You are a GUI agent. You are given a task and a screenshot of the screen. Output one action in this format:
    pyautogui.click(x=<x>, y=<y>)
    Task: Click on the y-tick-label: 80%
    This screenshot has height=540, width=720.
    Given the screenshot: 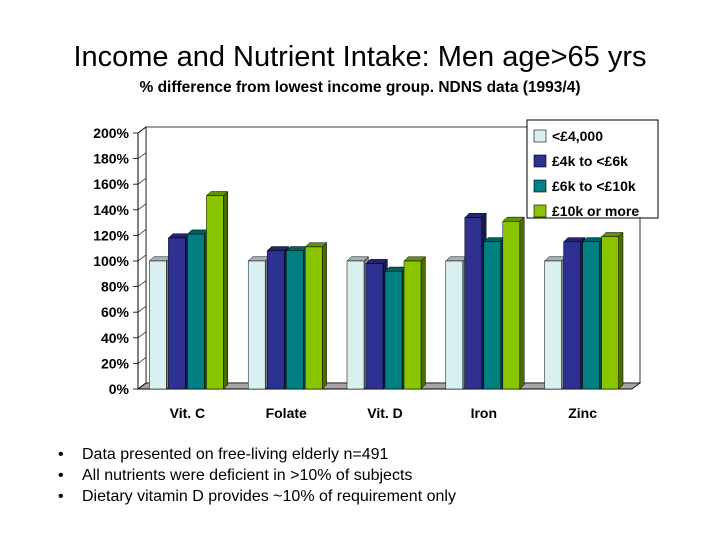 What is the action you would take?
    pyautogui.click(x=115, y=287)
    